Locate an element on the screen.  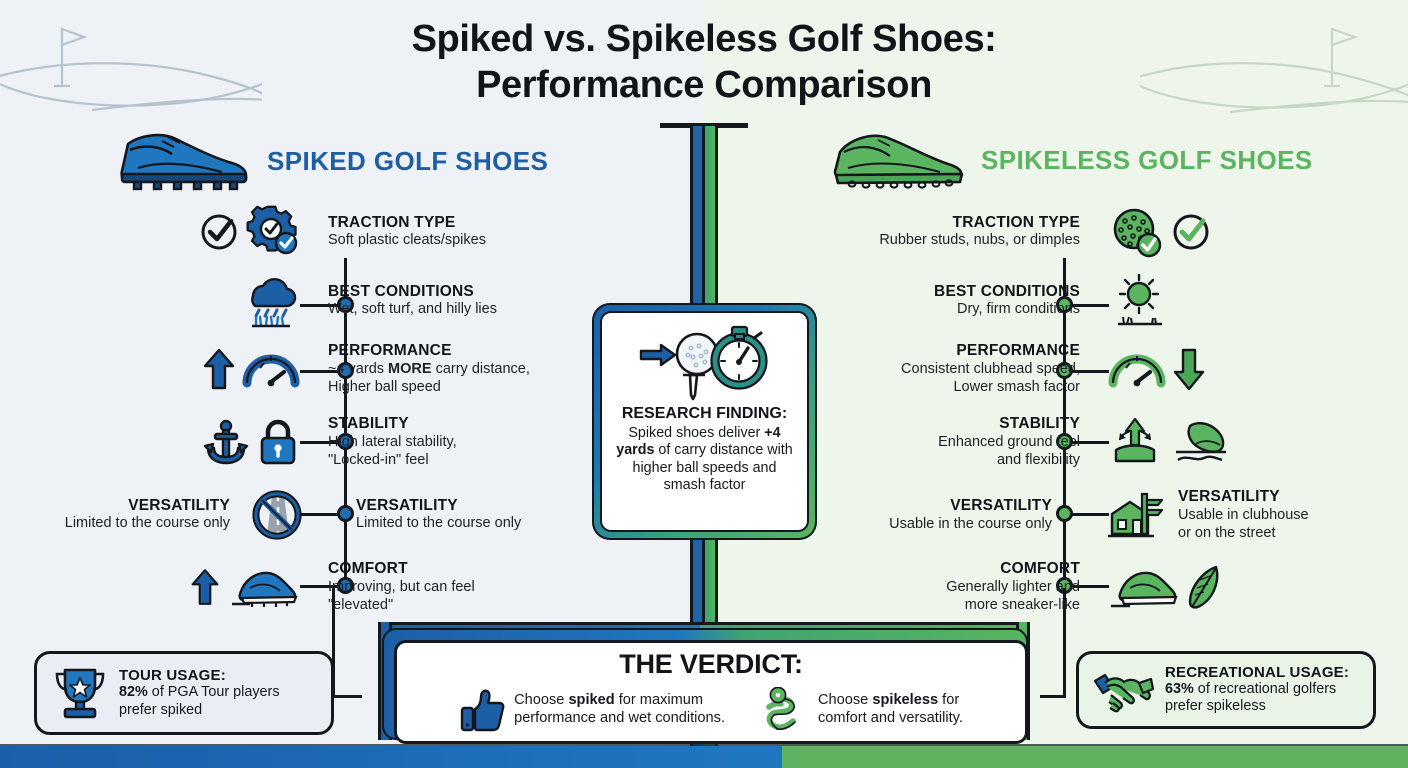
sneaker-icon is located at coordinates (1144, 590).